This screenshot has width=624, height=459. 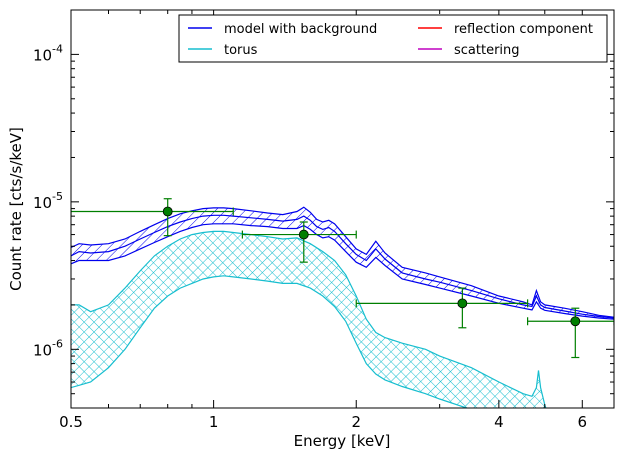 What do you see at coordinates (323, 422) in the screenshot?
I see `x-tick-labels: 0.5 1 2 4 6` at bounding box center [323, 422].